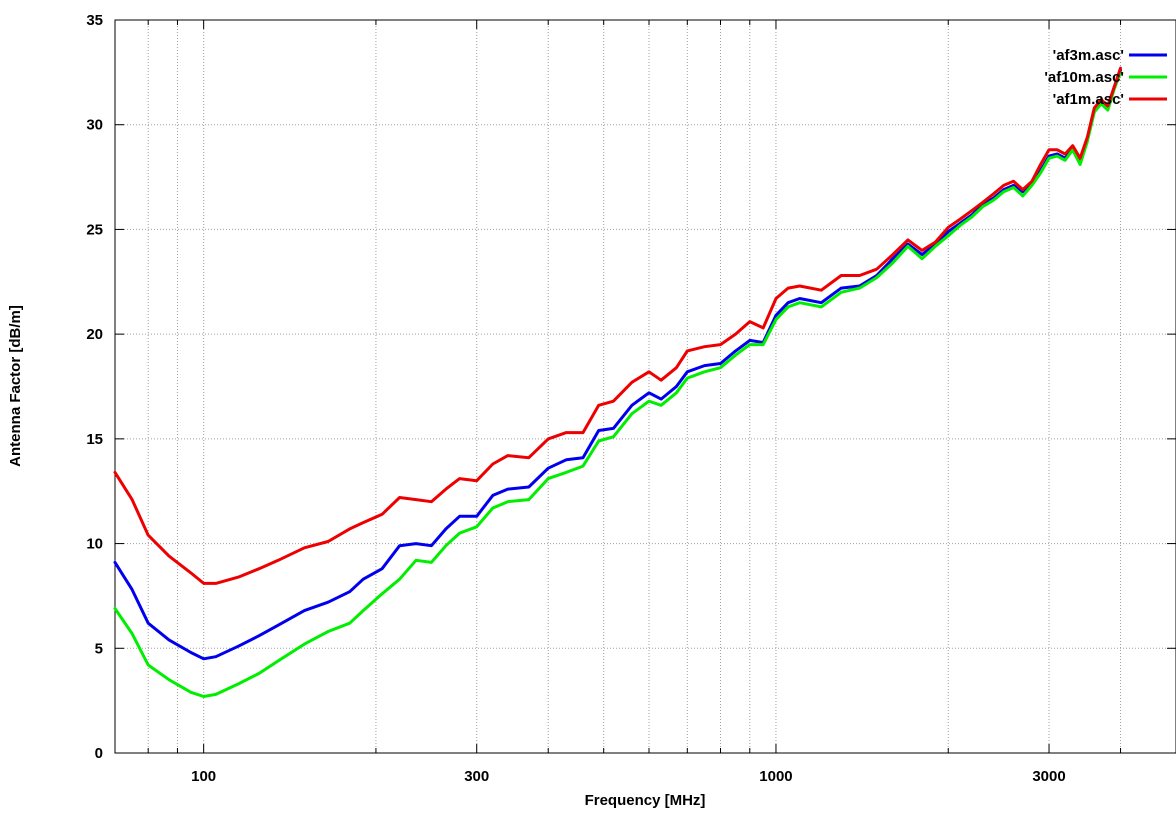  I want to click on y-tick-label: 5, so click(99, 648).